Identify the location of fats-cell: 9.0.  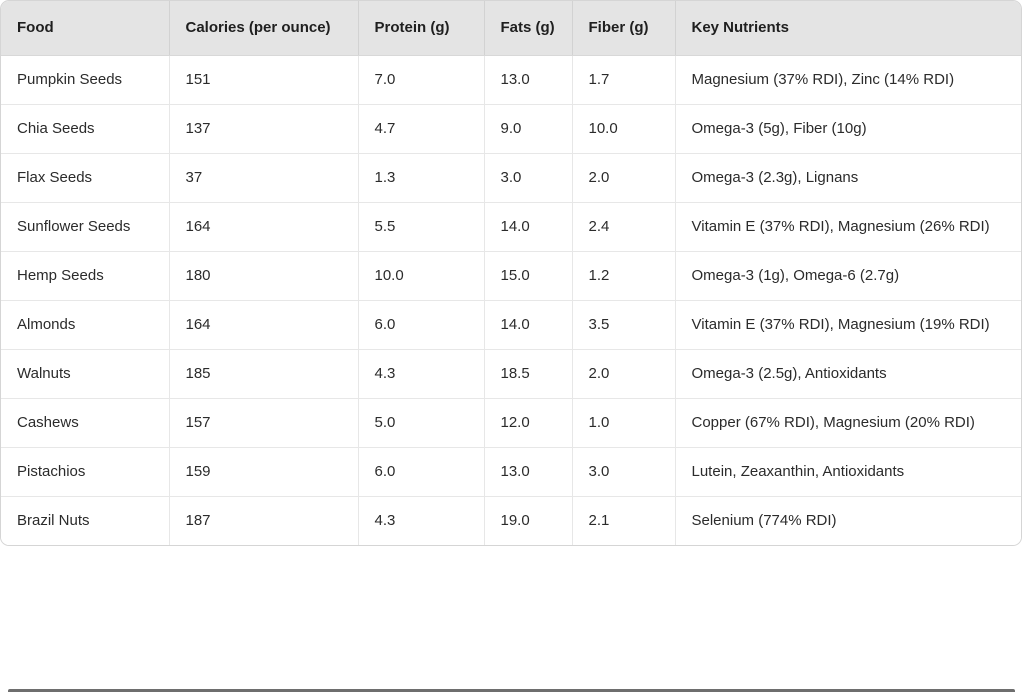
(527, 129).